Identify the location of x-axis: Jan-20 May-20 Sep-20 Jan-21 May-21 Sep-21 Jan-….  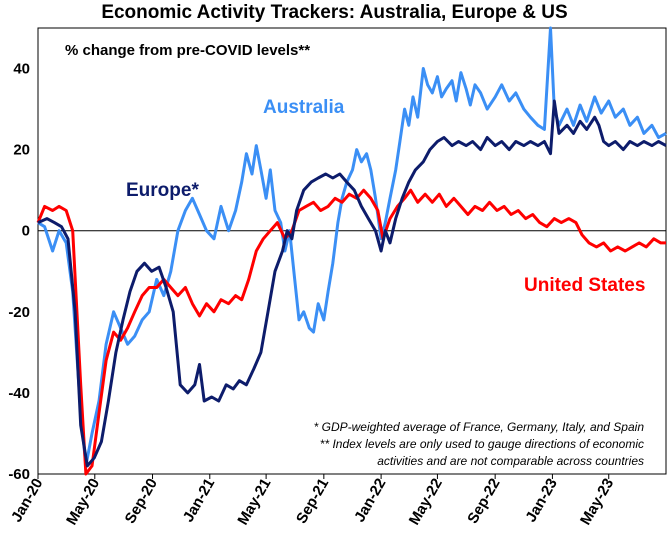
(312, 501).